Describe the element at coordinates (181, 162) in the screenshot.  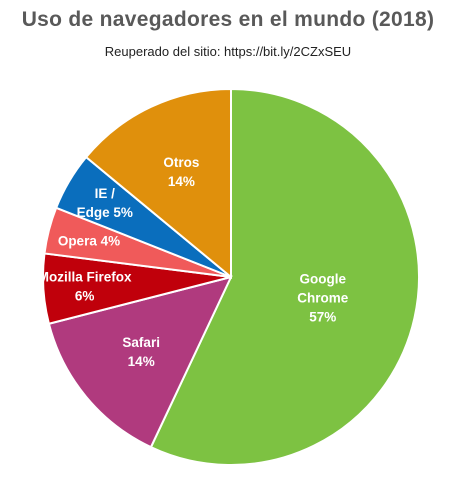
I see `slice-label-line: Otros` at that location.